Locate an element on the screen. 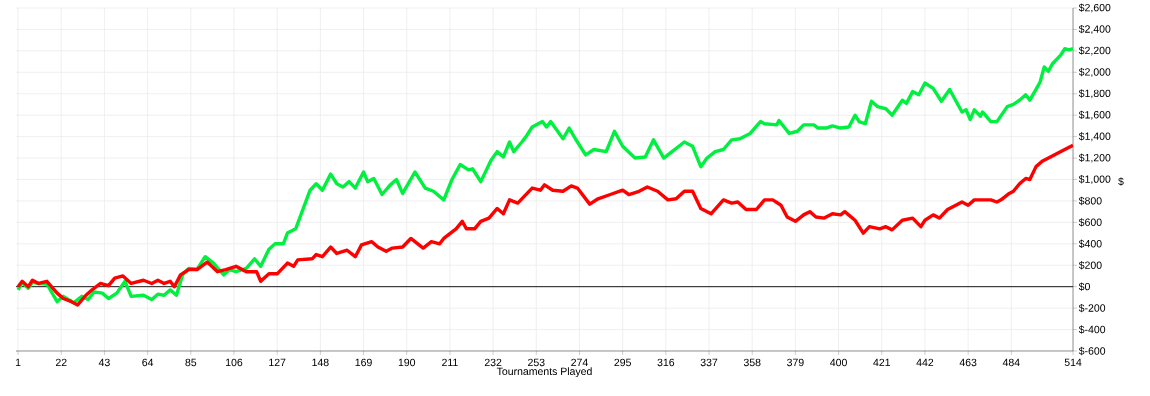  y-tick-label: $1,000 is located at coordinates (1094, 179).